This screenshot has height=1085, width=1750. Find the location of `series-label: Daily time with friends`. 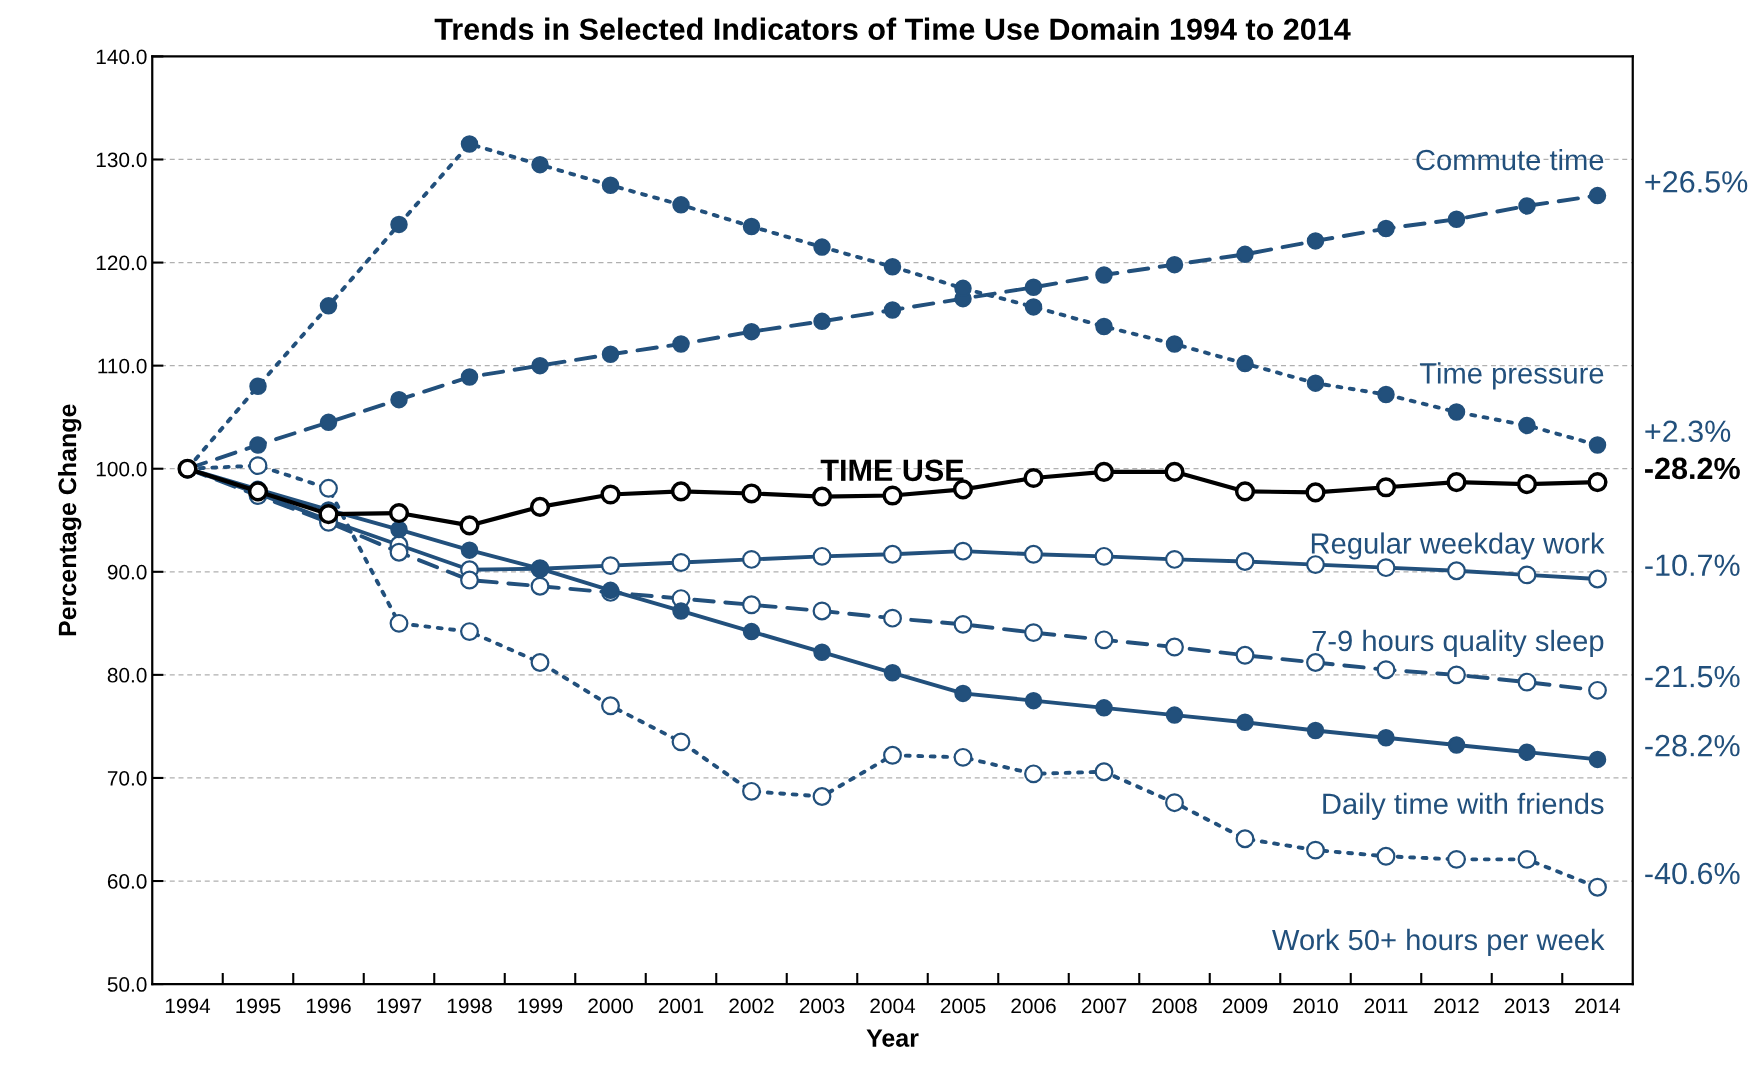

series-label: Daily time with friends is located at coordinates (1463, 806).